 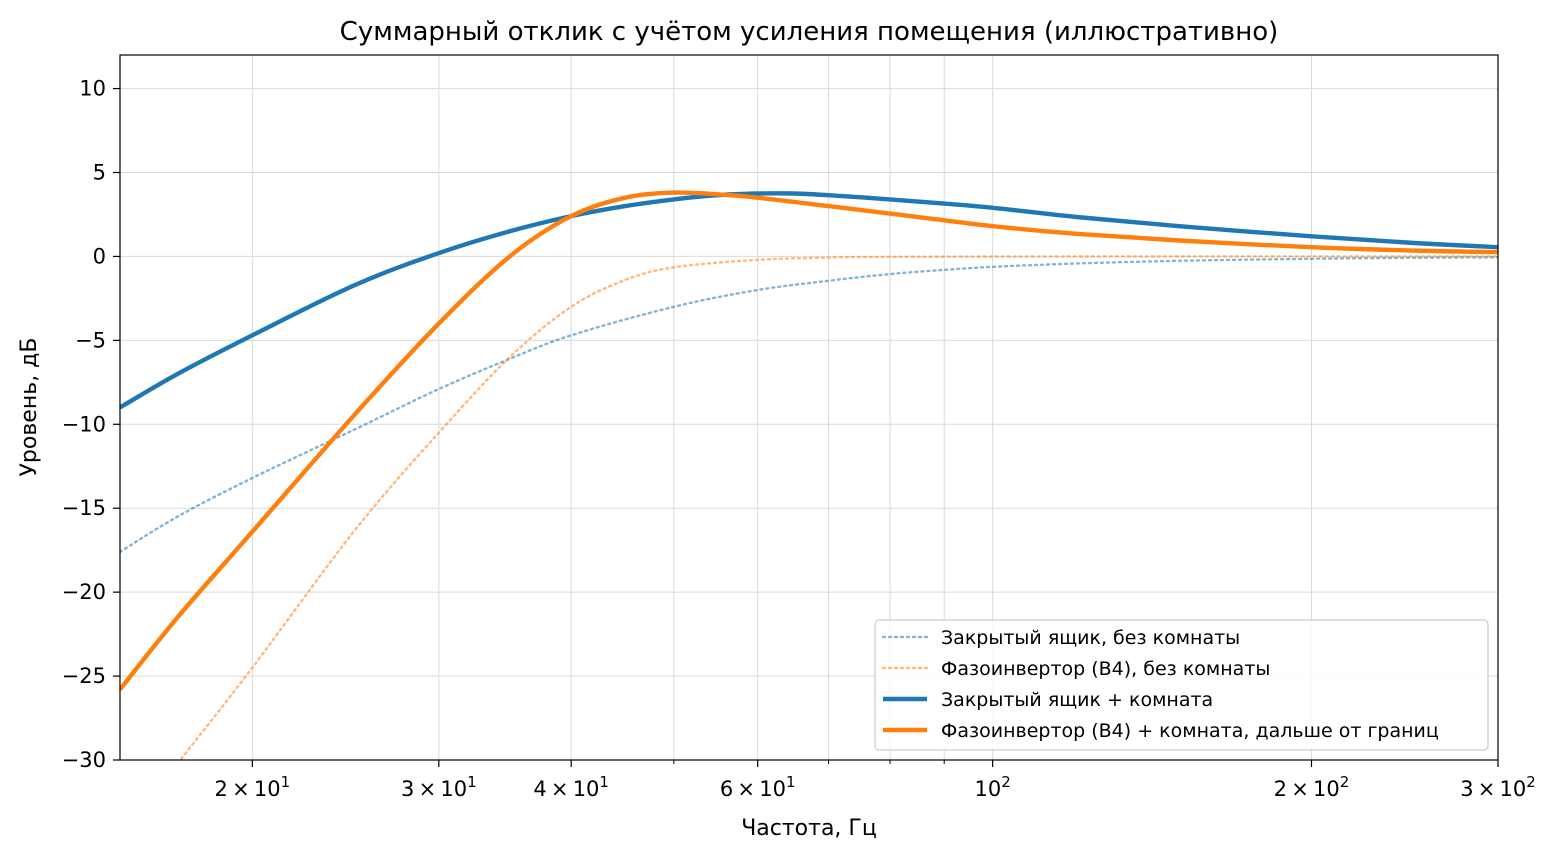 What do you see at coordinates (29, 407) in the screenshot?
I see `y-axis-label: Уровень, дБ` at bounding box center [29, 407].